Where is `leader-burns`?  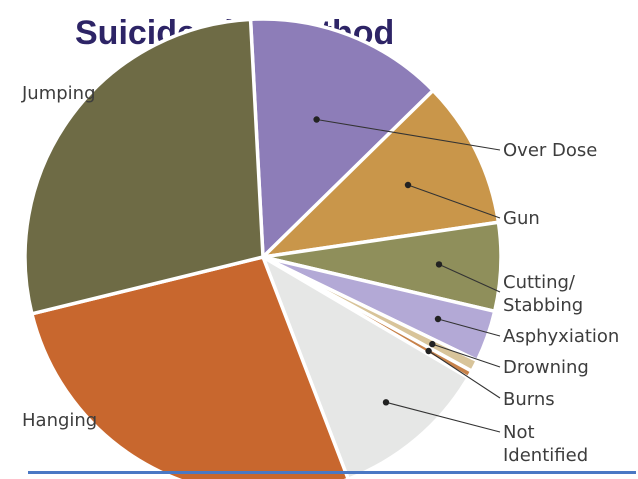
leader-burns is located at coordinates (464, 374).